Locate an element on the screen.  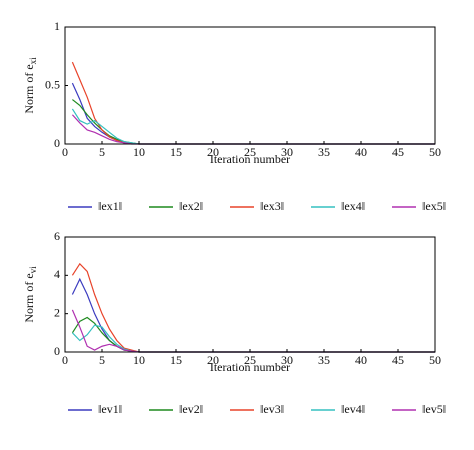
y-axis-label: Norm of evi is located at coordinates (30, 294).